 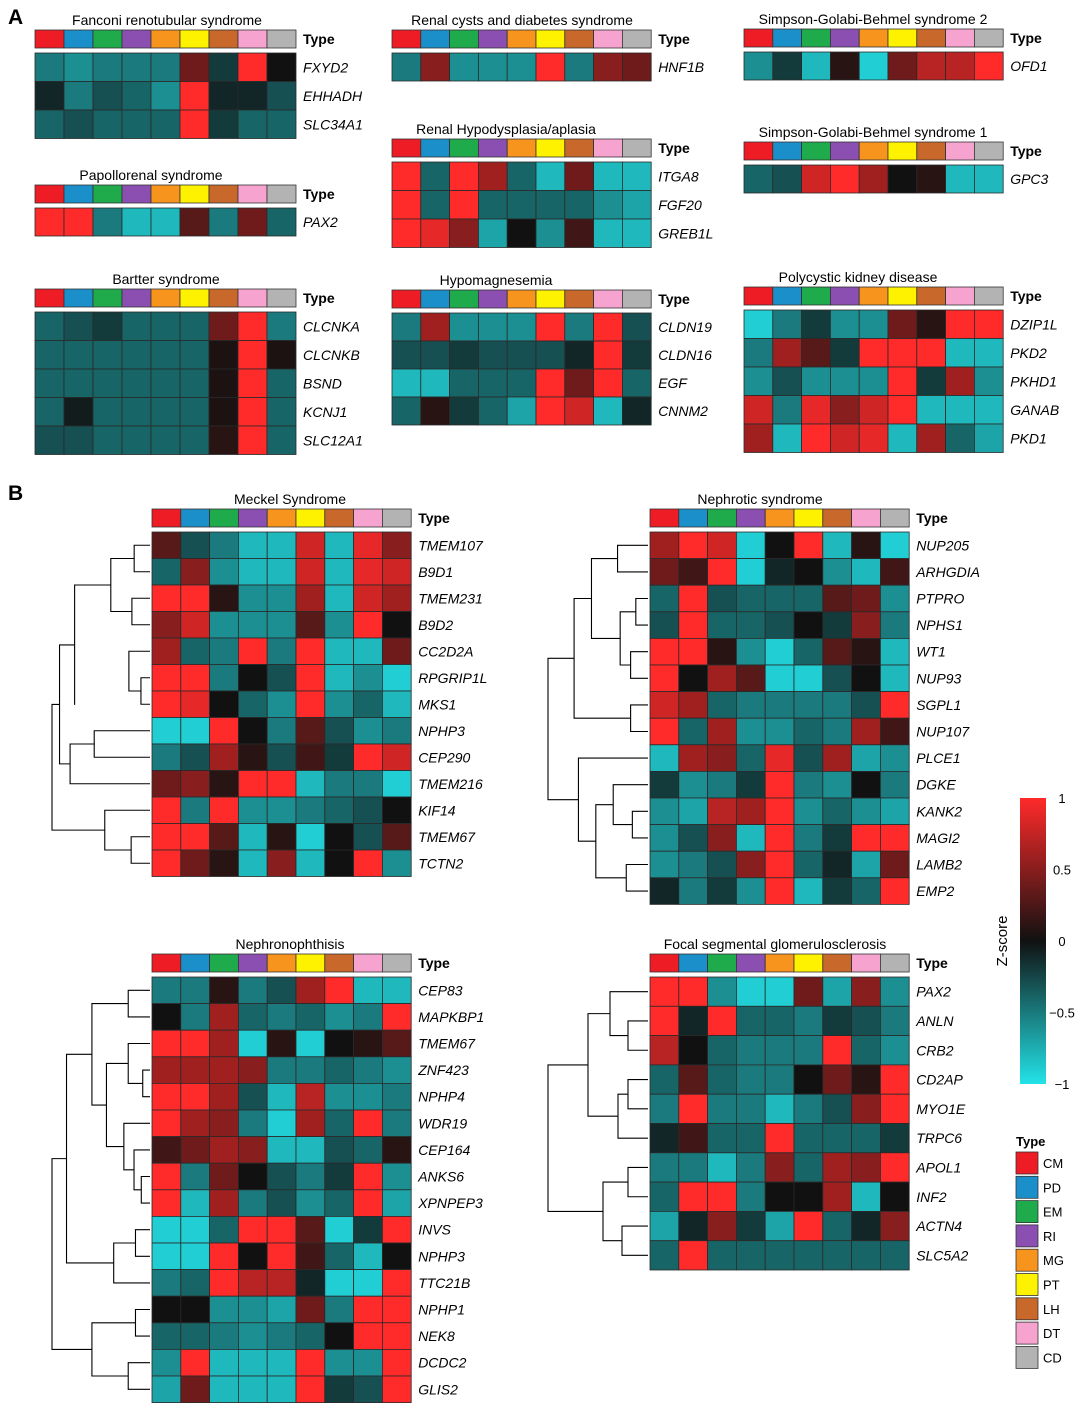 What do you see at coordinates (440, 863) in the screenshot?
I see `gene-label: TCTN2` at bounding box center [440, 863].